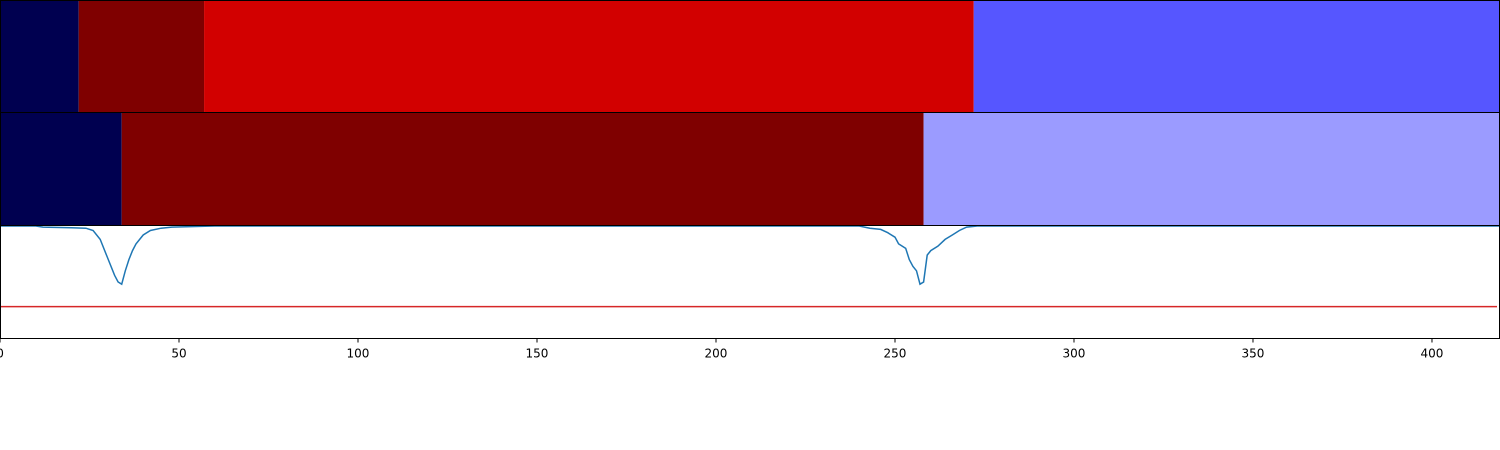  I want to click on x-tick-label-150: 150, so click(537, 354).